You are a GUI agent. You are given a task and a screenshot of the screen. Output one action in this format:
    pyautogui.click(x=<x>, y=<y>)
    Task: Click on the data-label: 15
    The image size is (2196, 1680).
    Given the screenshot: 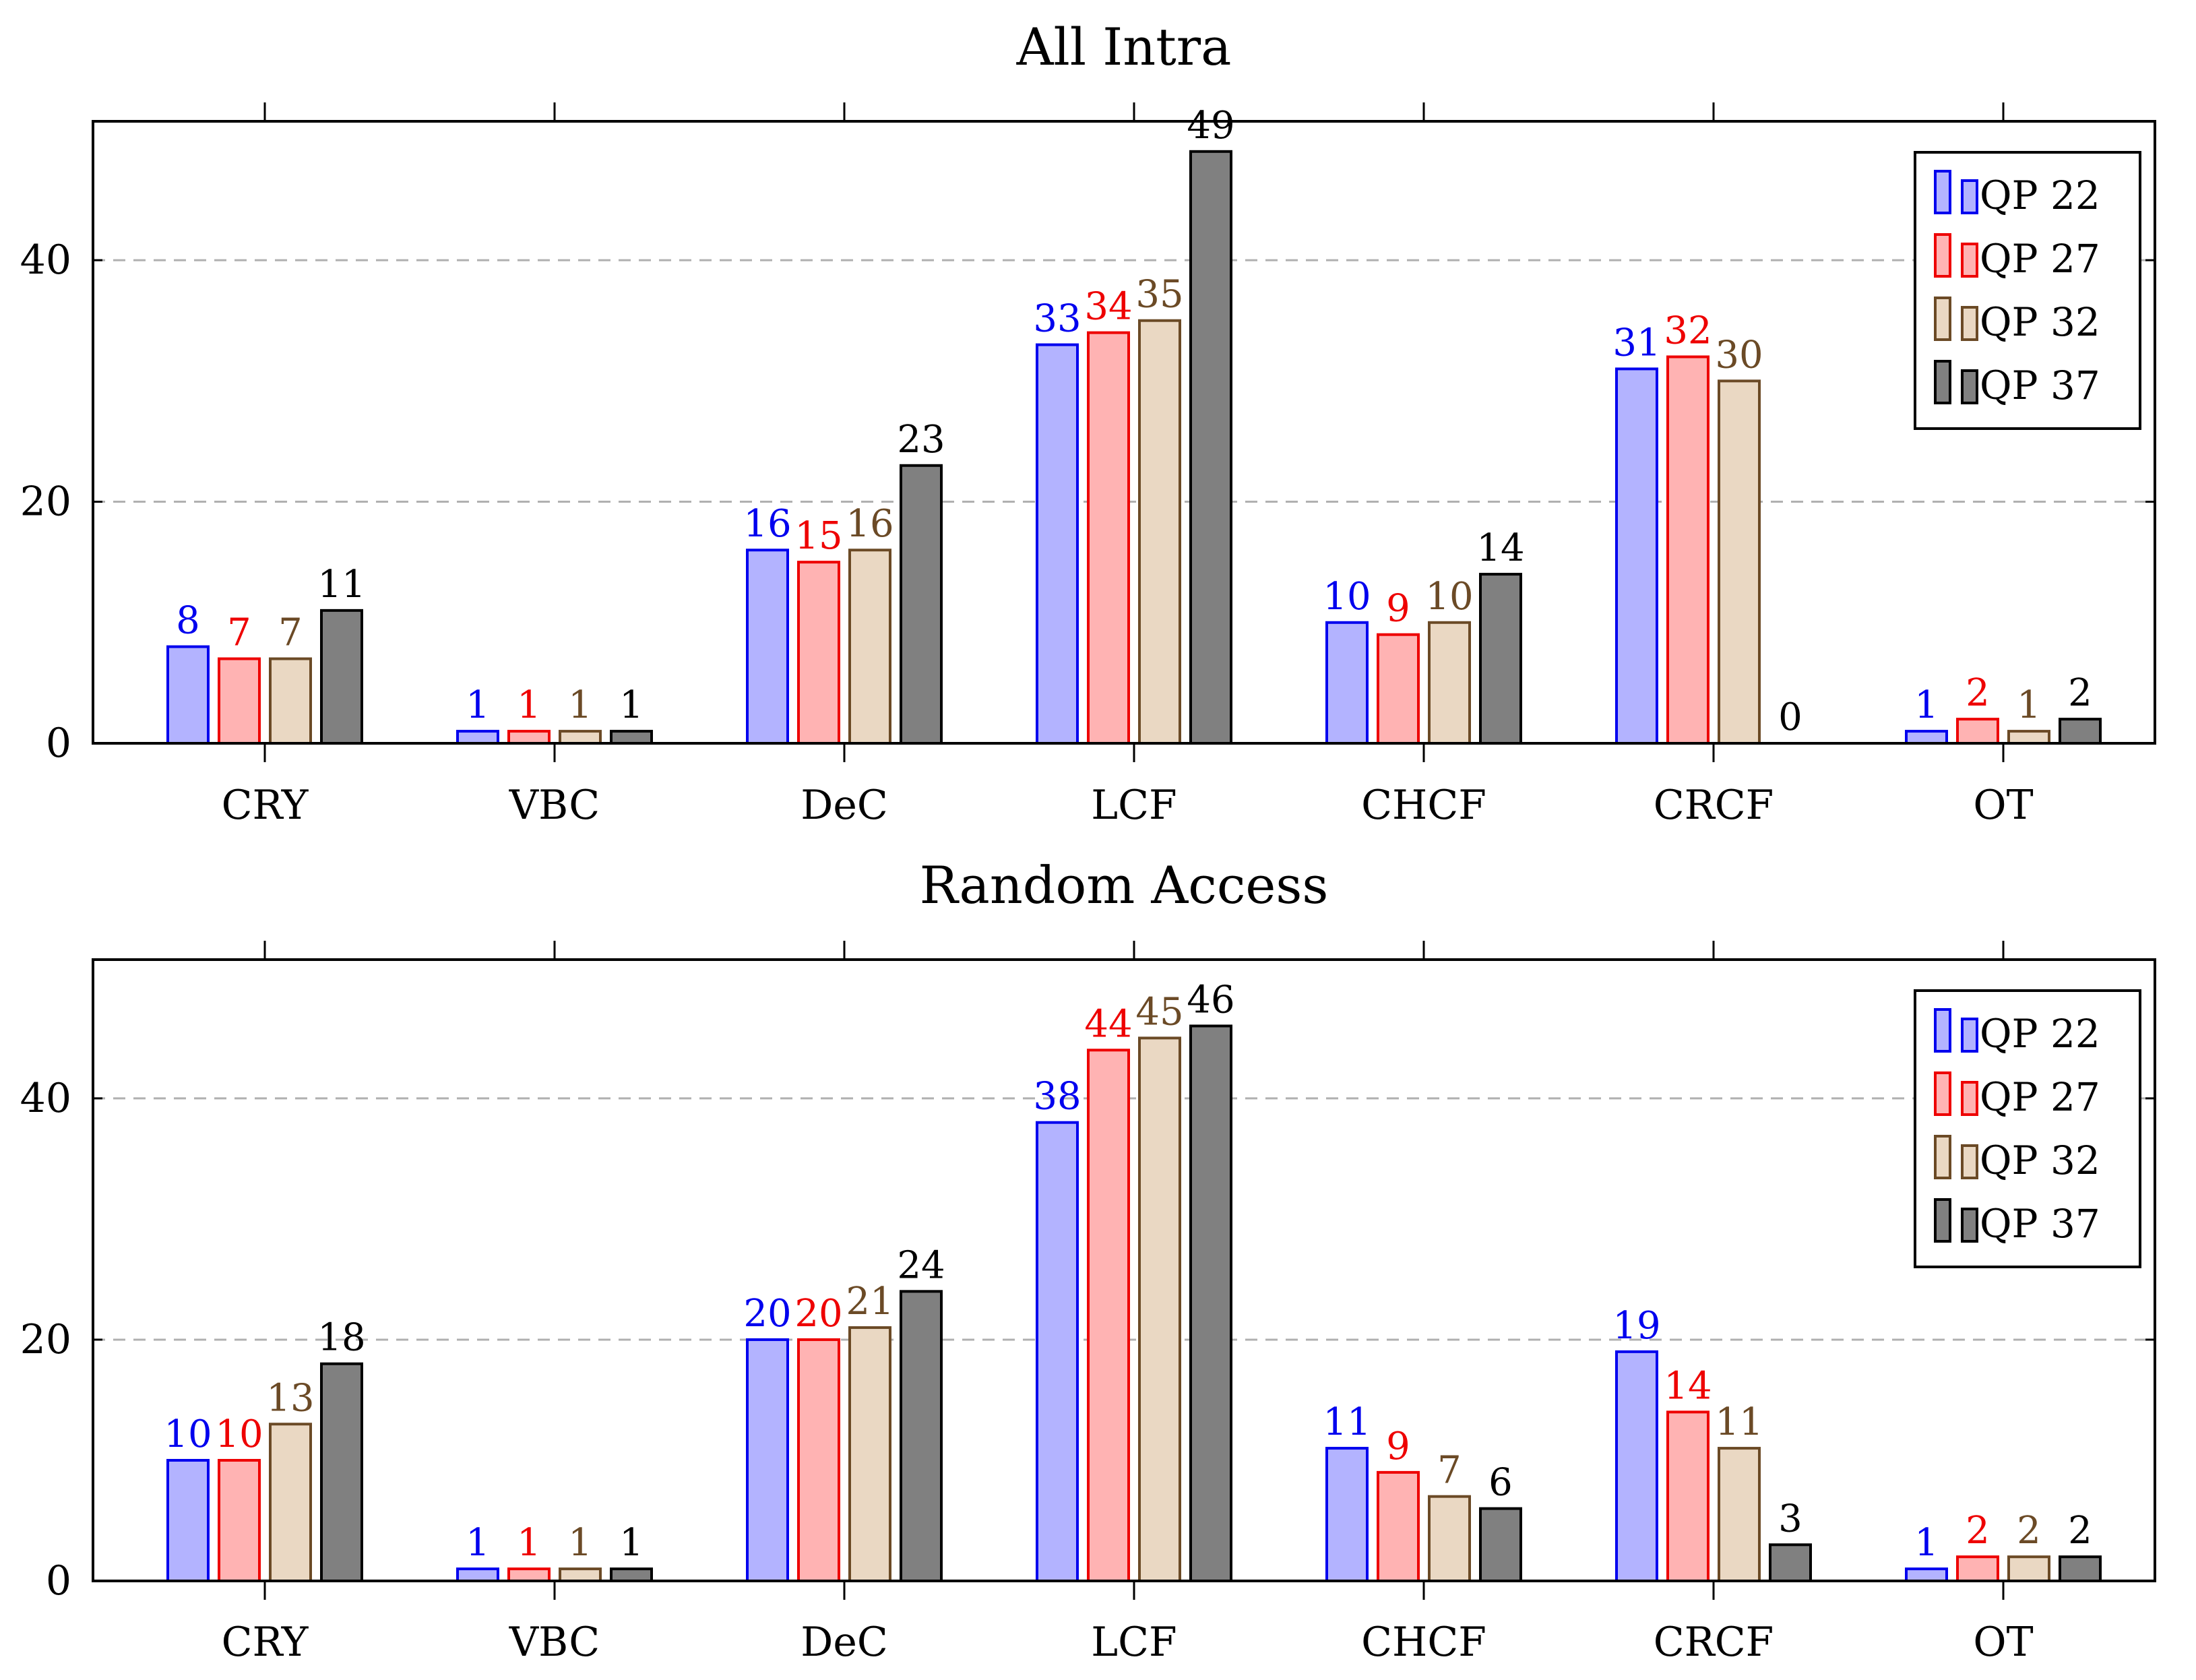 What is the action you would take?
    pyautogui.click(x=818, y=536)
    